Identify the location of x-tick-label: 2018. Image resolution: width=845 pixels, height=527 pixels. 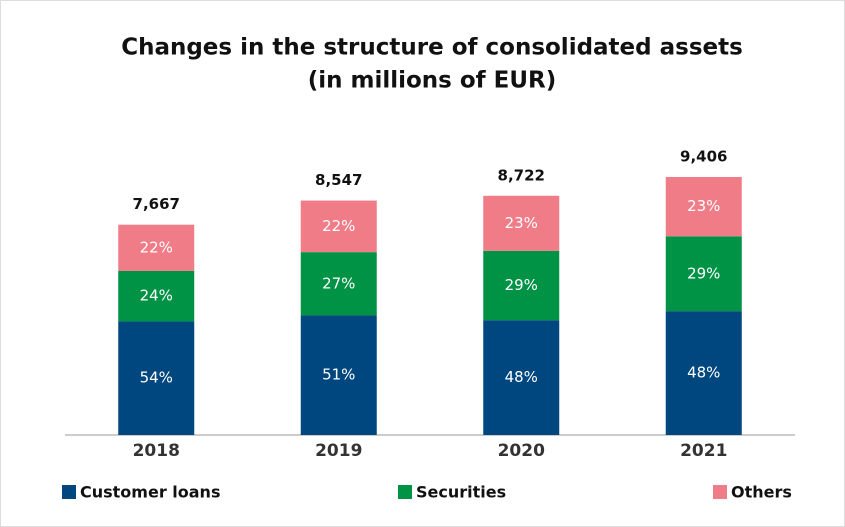
(156, 451).